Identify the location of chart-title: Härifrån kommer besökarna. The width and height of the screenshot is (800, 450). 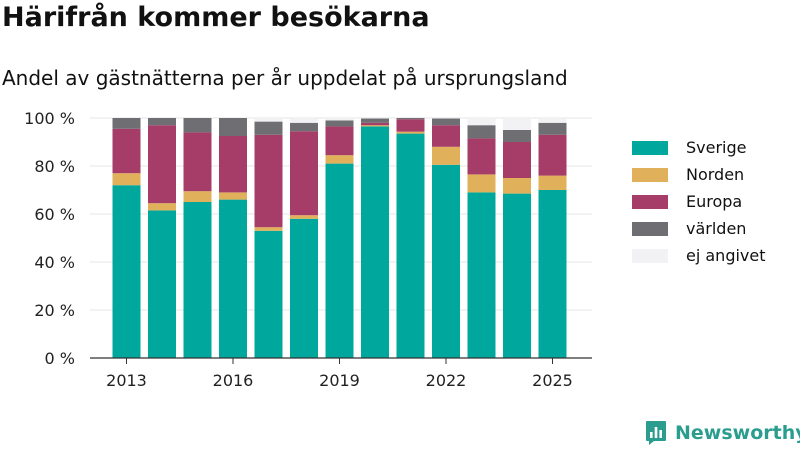
(216, 17).